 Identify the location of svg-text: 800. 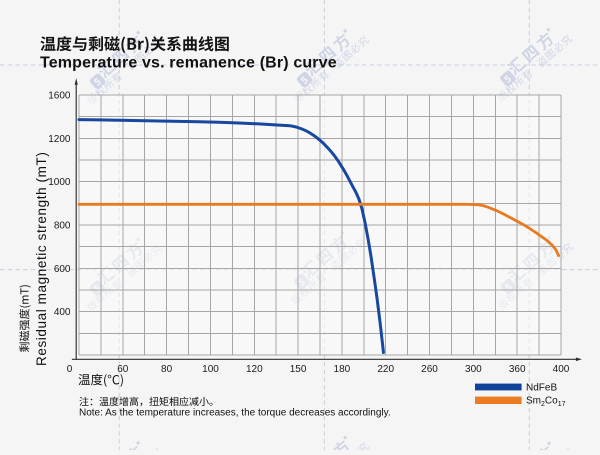
(62, 226).